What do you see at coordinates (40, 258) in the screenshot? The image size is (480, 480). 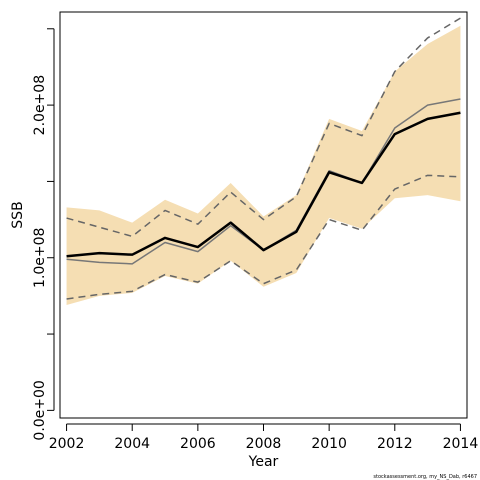 I see `y-tick-label: 1.0e+08` at bounding box center [40, 258].